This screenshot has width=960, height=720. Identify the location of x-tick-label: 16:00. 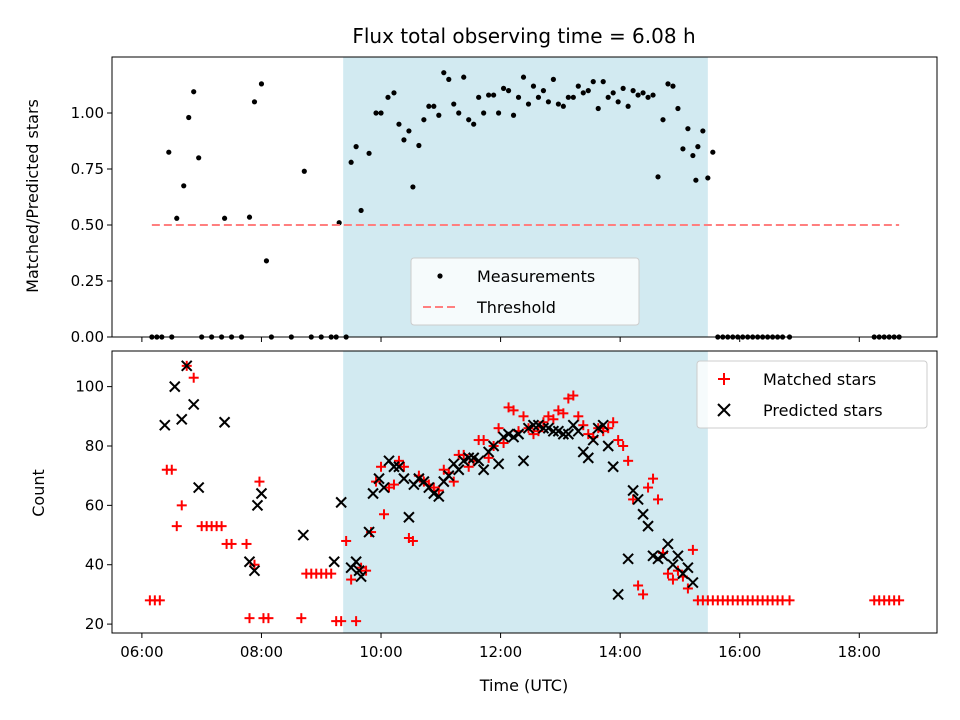
(739, 652).